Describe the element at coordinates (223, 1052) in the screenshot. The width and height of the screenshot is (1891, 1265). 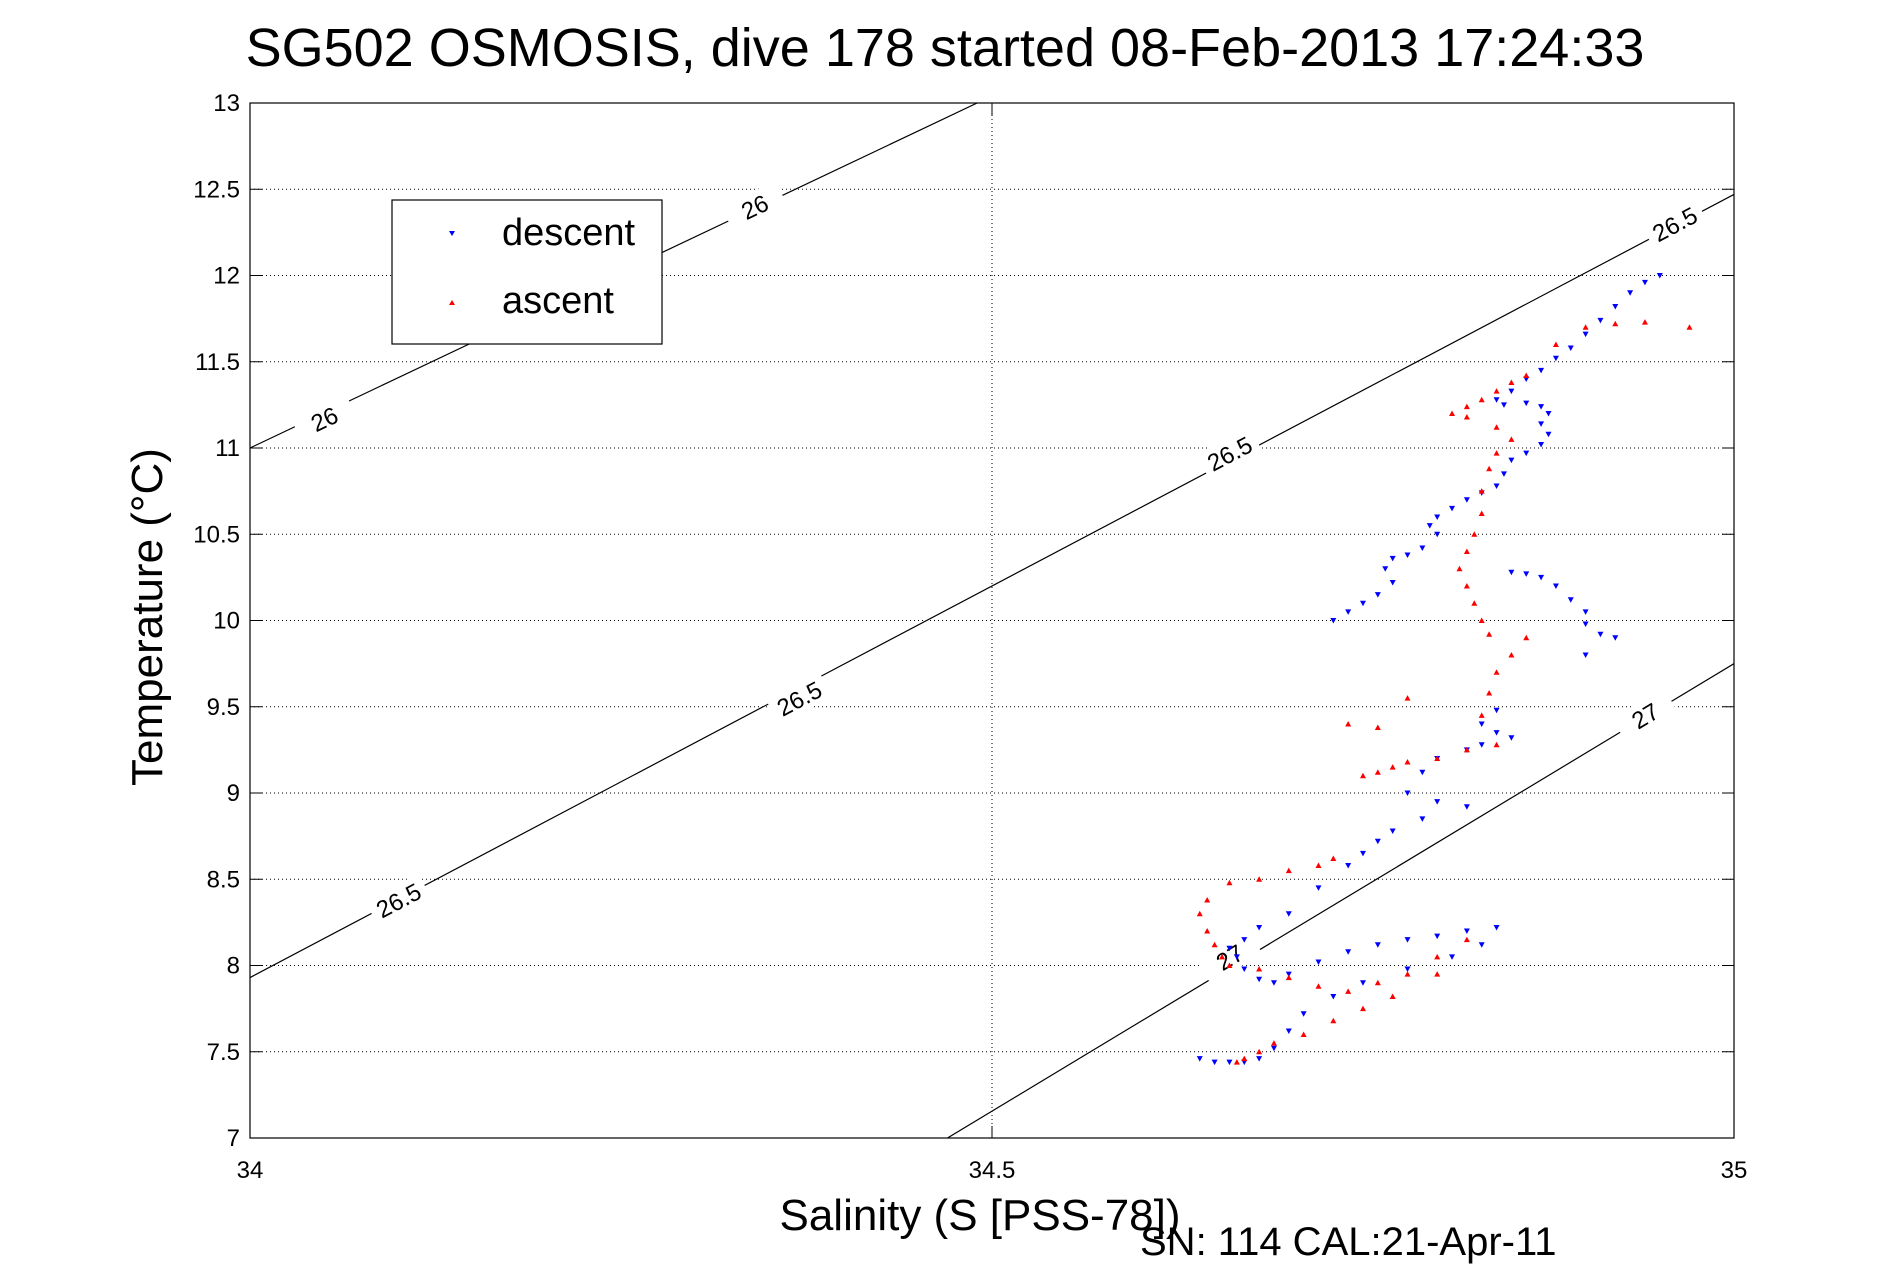
I see `y-tick-label: 7.5` at that location.